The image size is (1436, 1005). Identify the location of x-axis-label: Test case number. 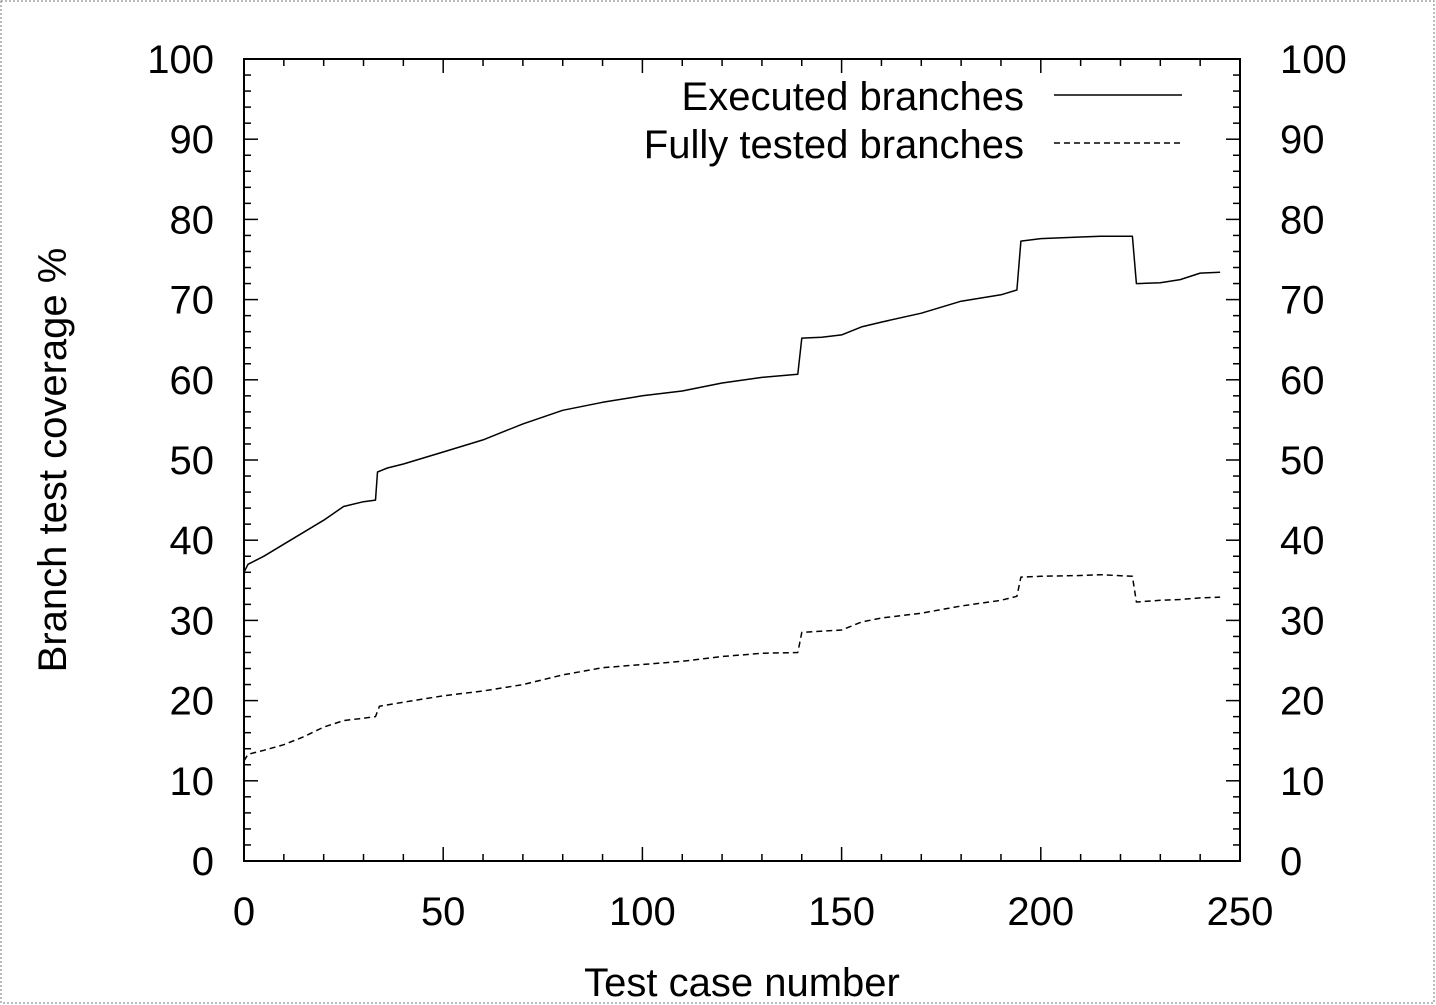
(742, 983).